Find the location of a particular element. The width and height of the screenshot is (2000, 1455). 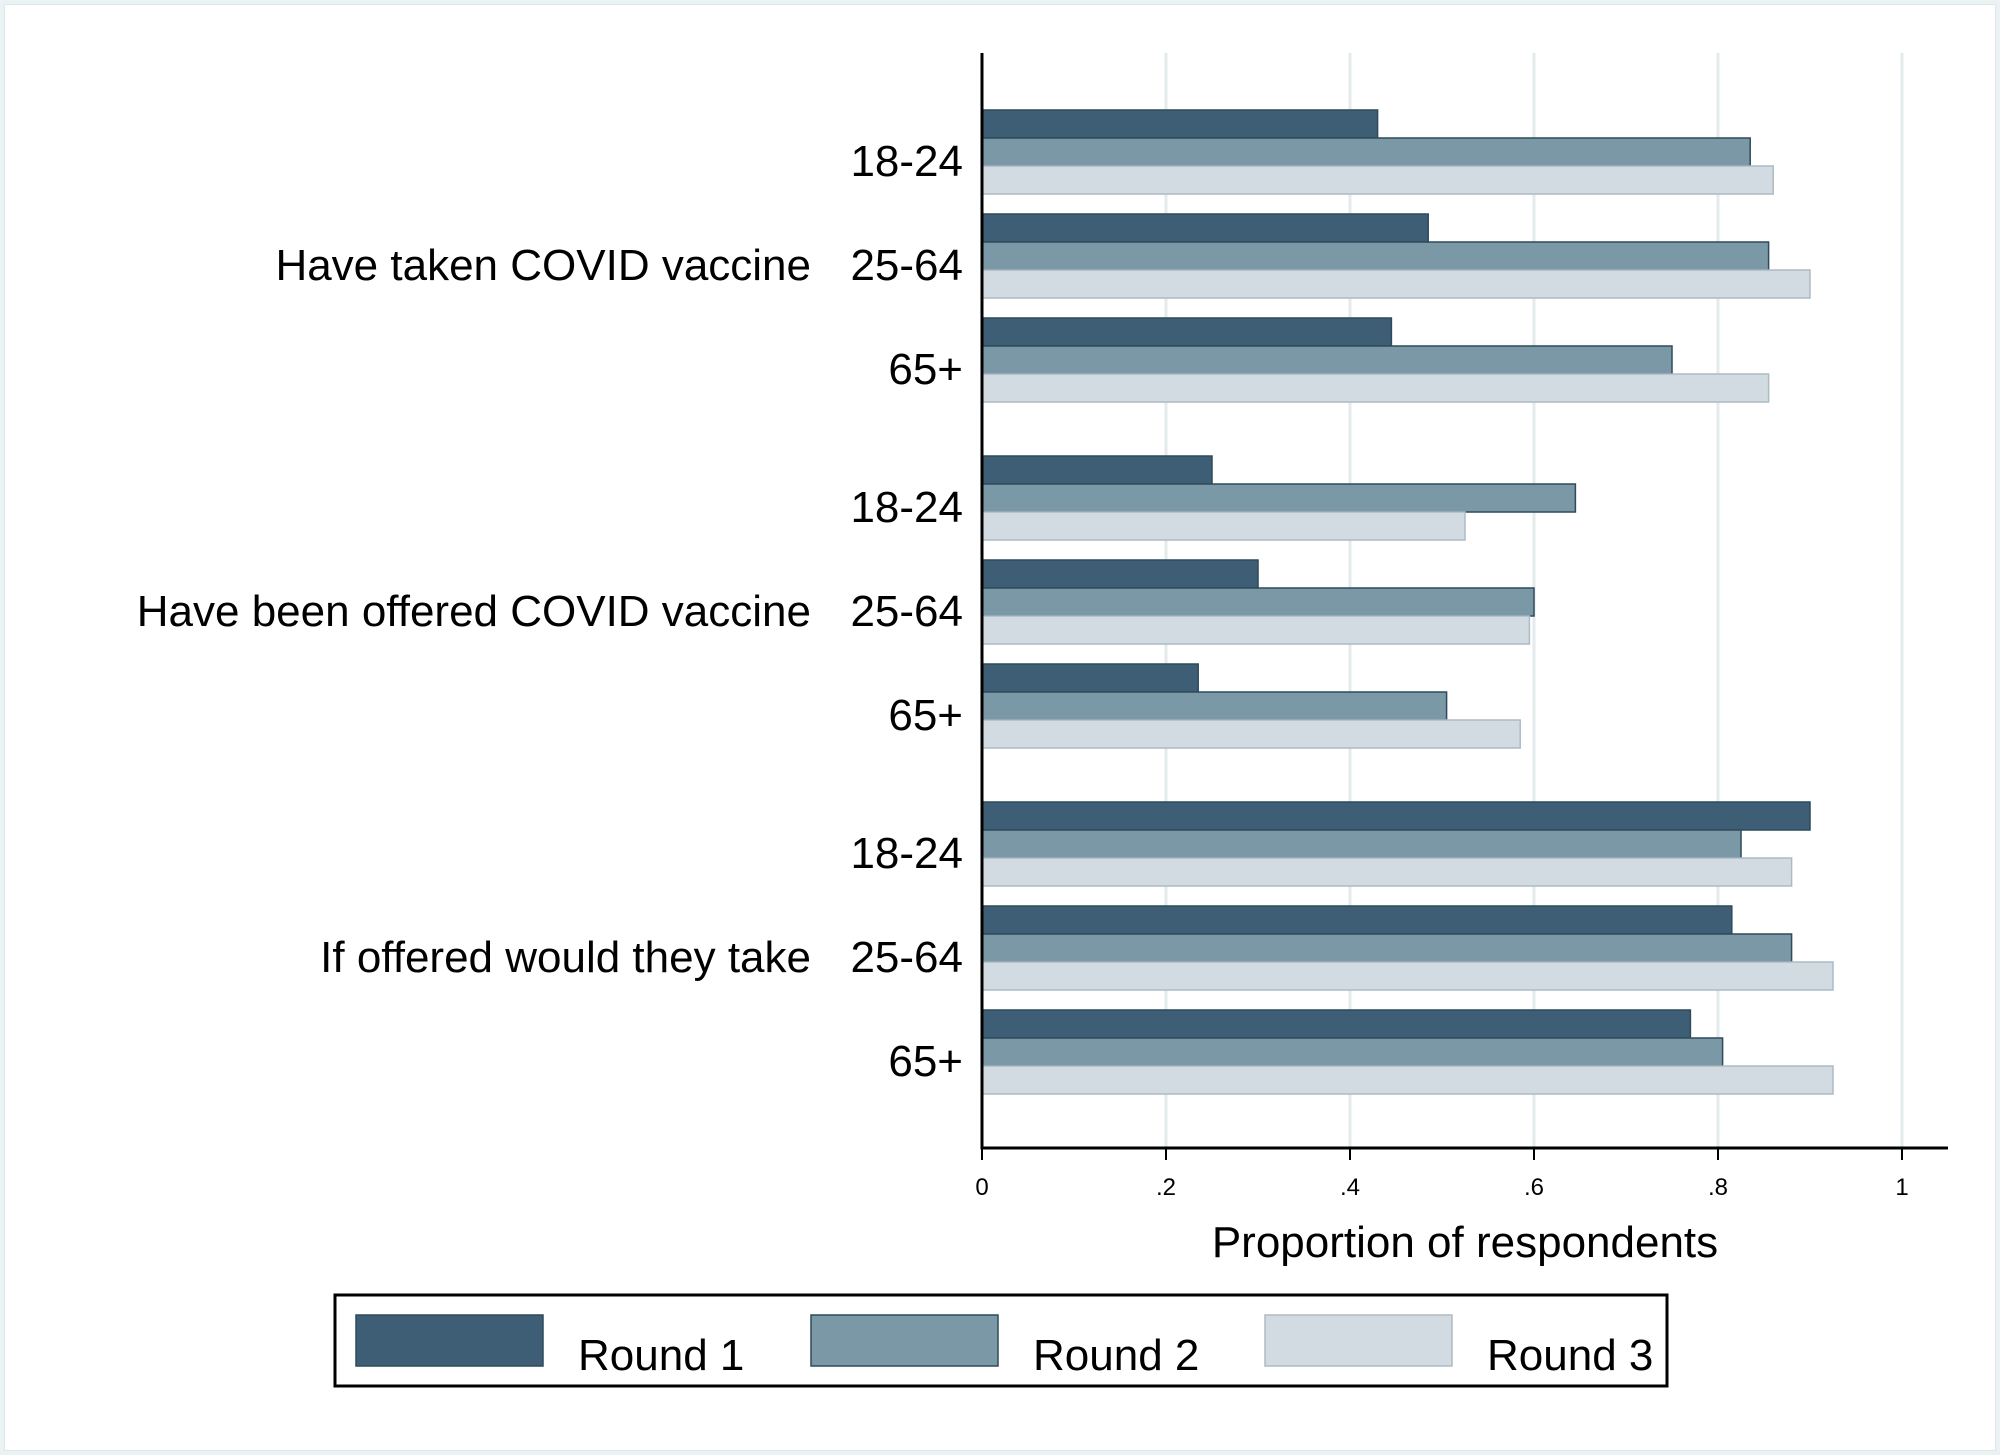

legend-label: Round 3 is located at coordinates (1570, 1355).